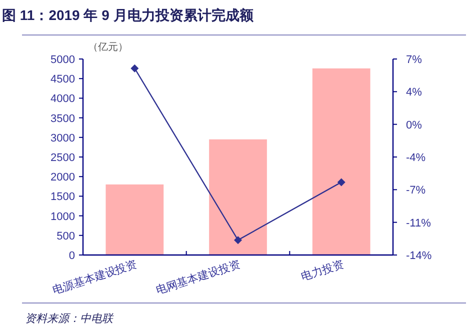 This screenshot has width=468, height=329. What do you see at coordinates (62, 197) in the screenshot?
I see `y-tick-label: 1500` at bounding box center [62, 197].